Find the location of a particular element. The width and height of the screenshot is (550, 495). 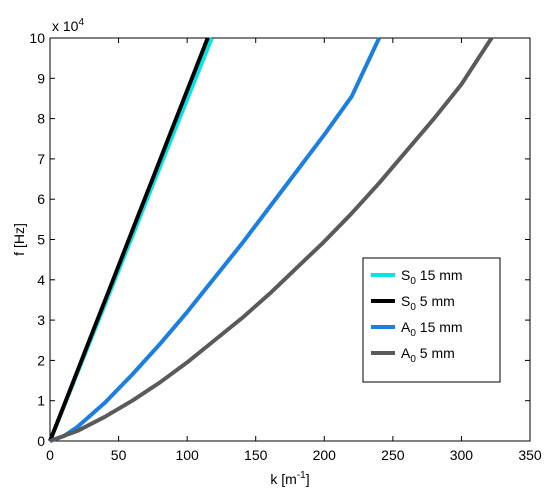

y-tick-label: 3 is located at coordinates (41, 320).